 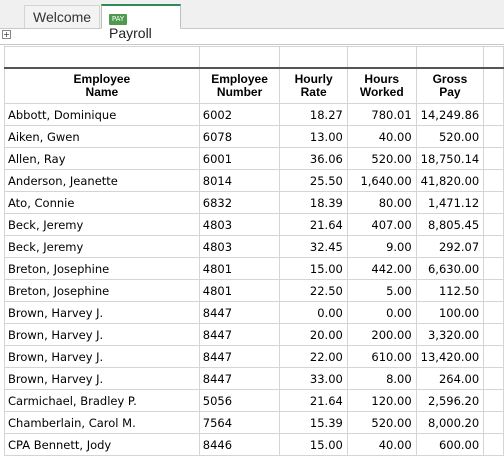 I want to click on table-row: Breton, Josephine 4801 15.00 442.00 6,630.00, so click(x=254, y=268).